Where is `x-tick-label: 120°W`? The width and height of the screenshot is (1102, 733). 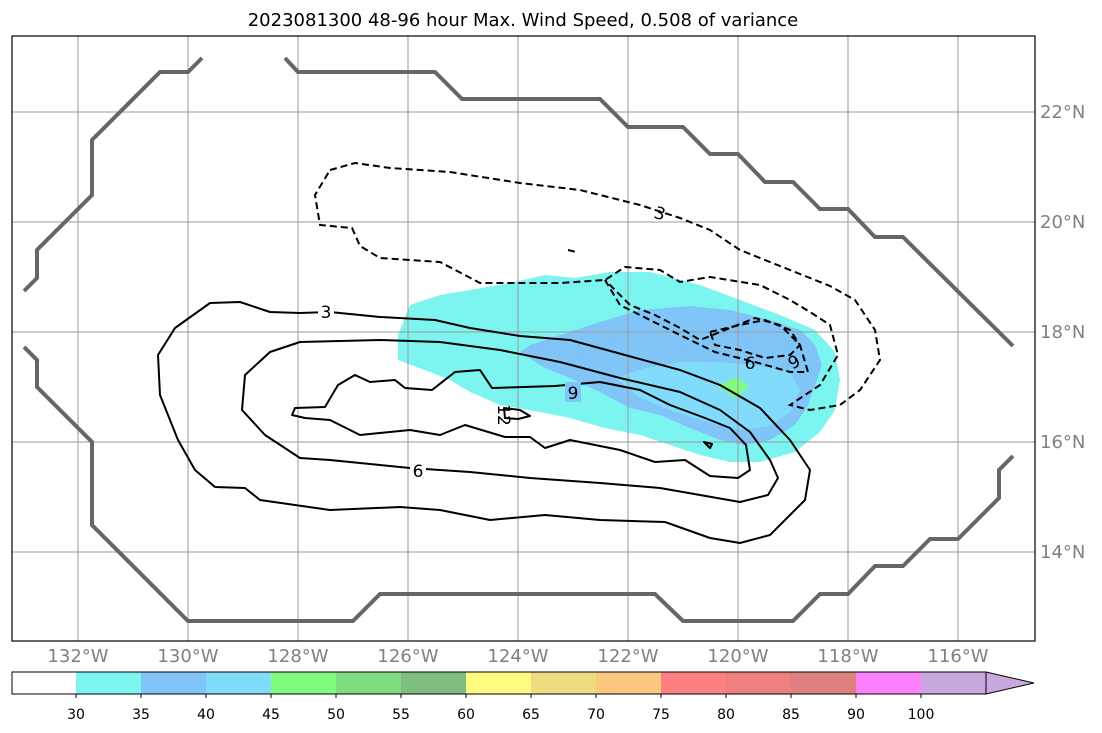
x-tick-label: 120°W is located at coordinates (737, 656).